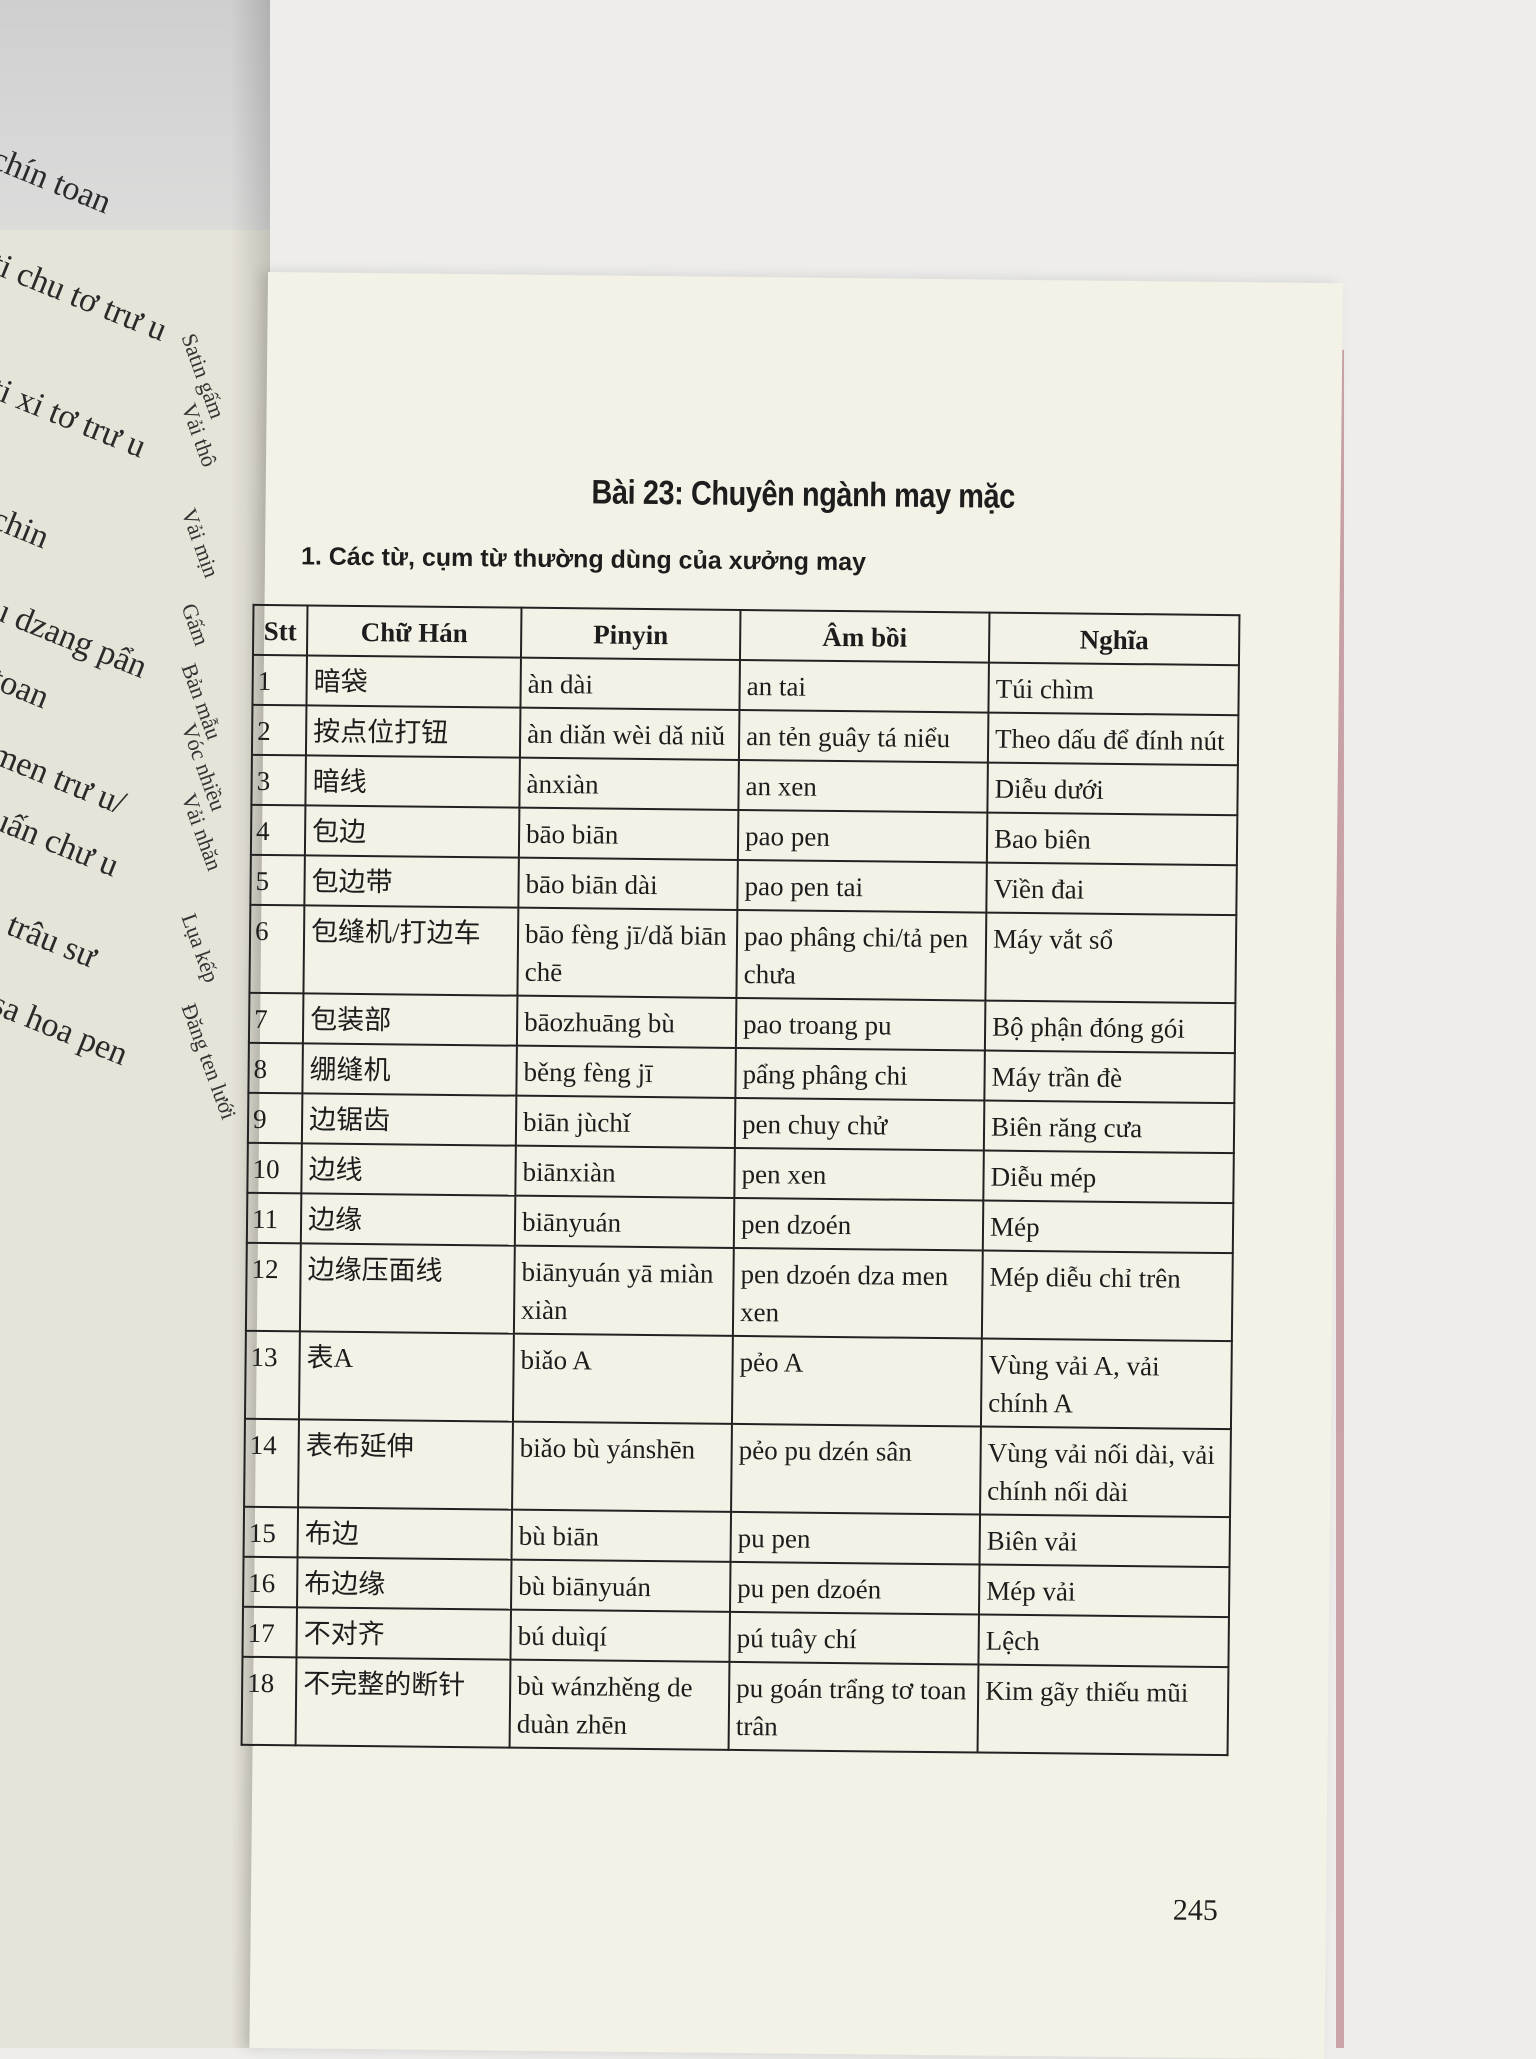 The height and width of the screenshot is (2059, 1536). I want to click on chinese-cell: 边缘, so click(408, 1219).